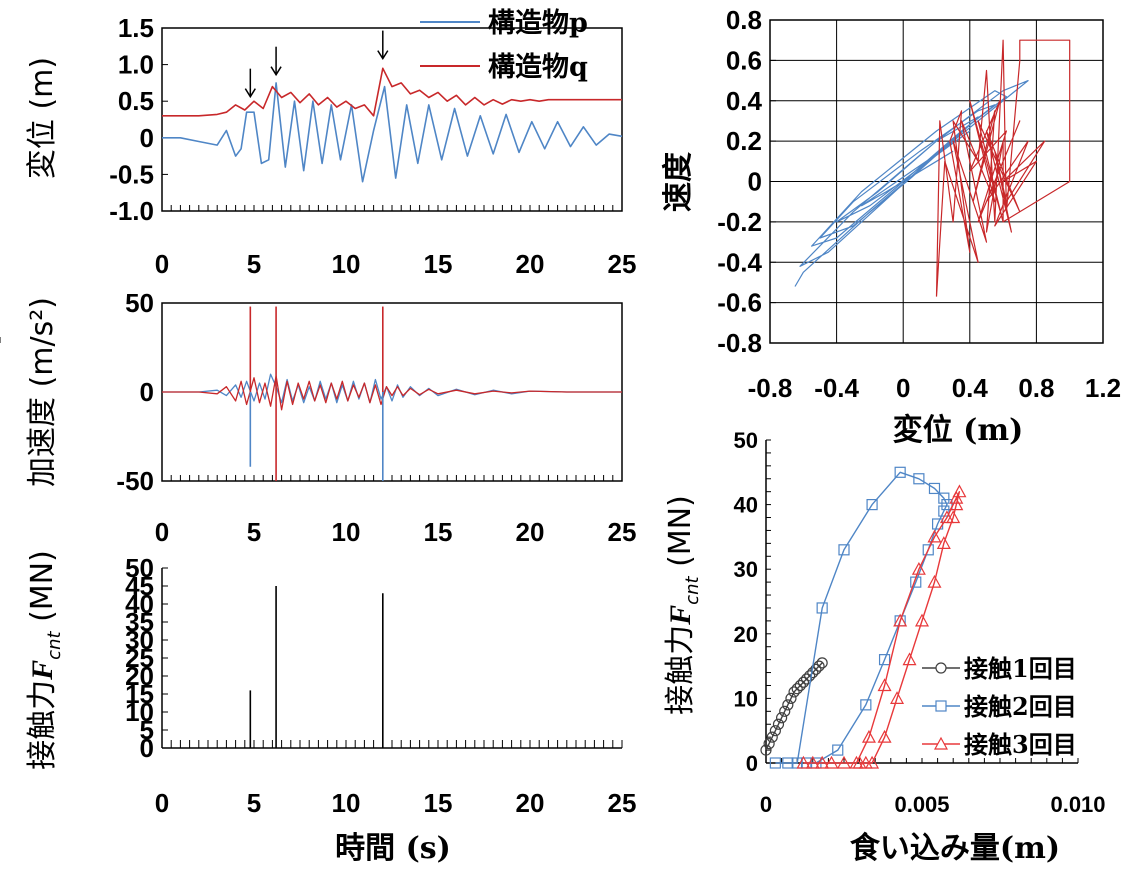 Image resolution: width=1137 pixels, height=873 pixels. What do you see at coordinates (139, 604) in the screenshot?
I see `y-tick-label: 40` at bounding box center [139, 604].